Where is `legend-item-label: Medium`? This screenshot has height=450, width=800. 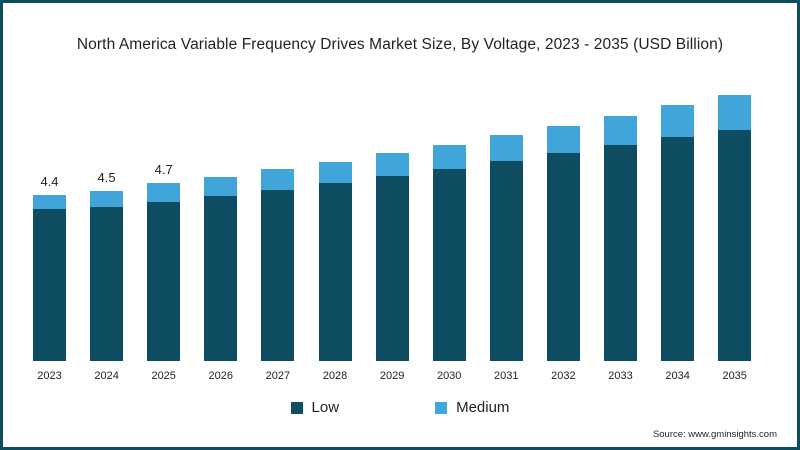
legend-item-label: Medium is located at coordinates (483, 407).